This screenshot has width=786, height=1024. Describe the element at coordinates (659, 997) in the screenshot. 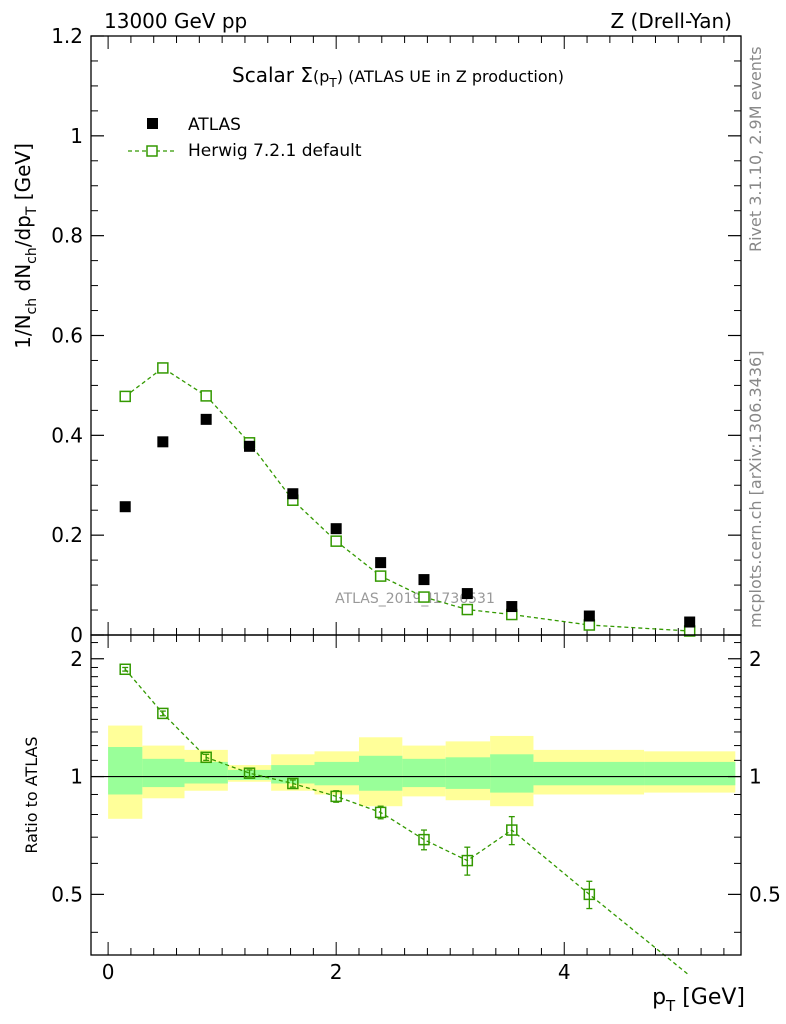

I see `xlabel-a: p` at that location.